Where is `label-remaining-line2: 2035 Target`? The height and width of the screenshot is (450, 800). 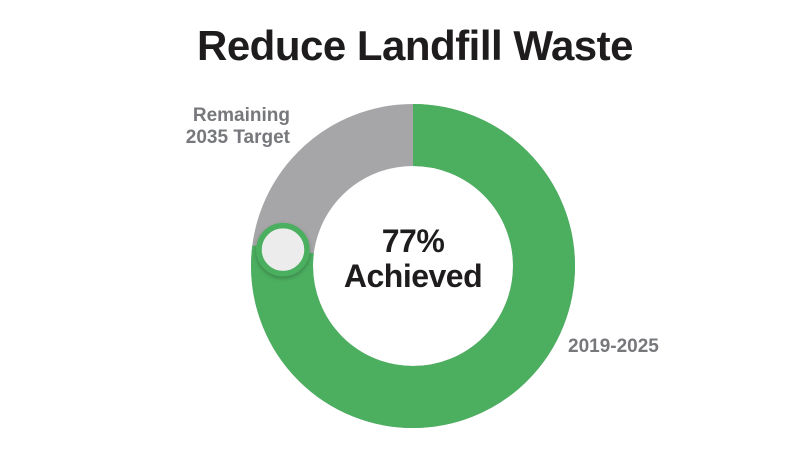 label-remaining-line2: 2035 Target is located at coordinates (237, 137).